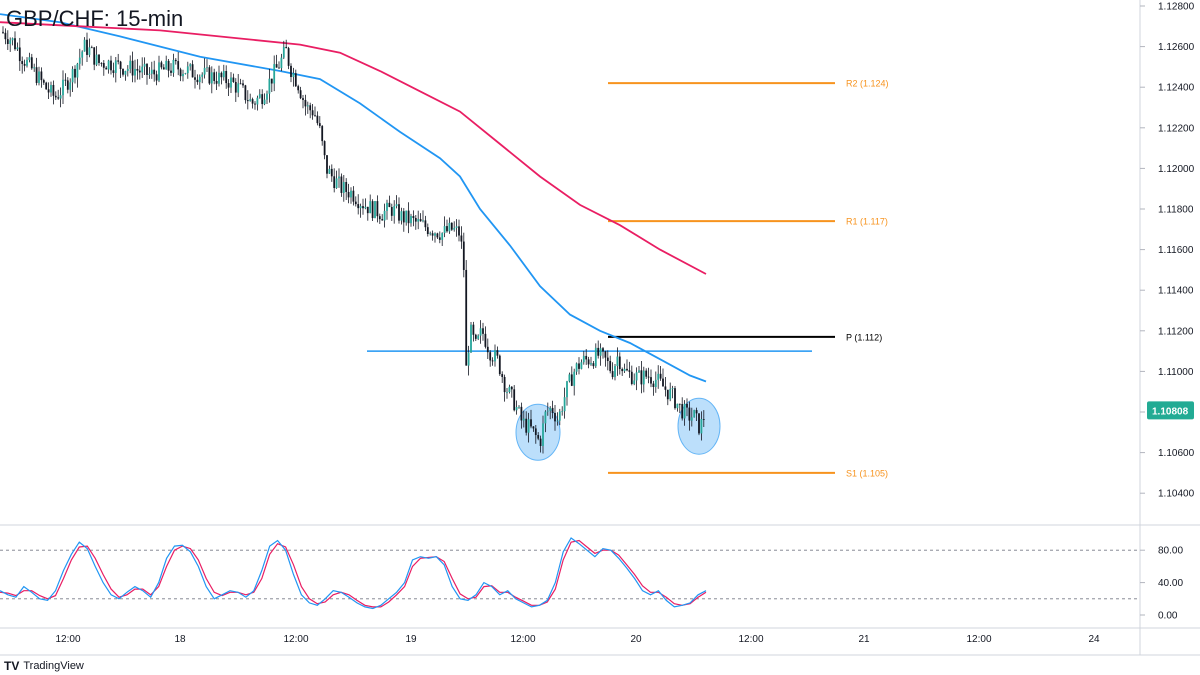 The image size is (1200, 675). Describe the element at coordinates (353, 573) in the screenshot. I see `stochastic-k-line` at that location.